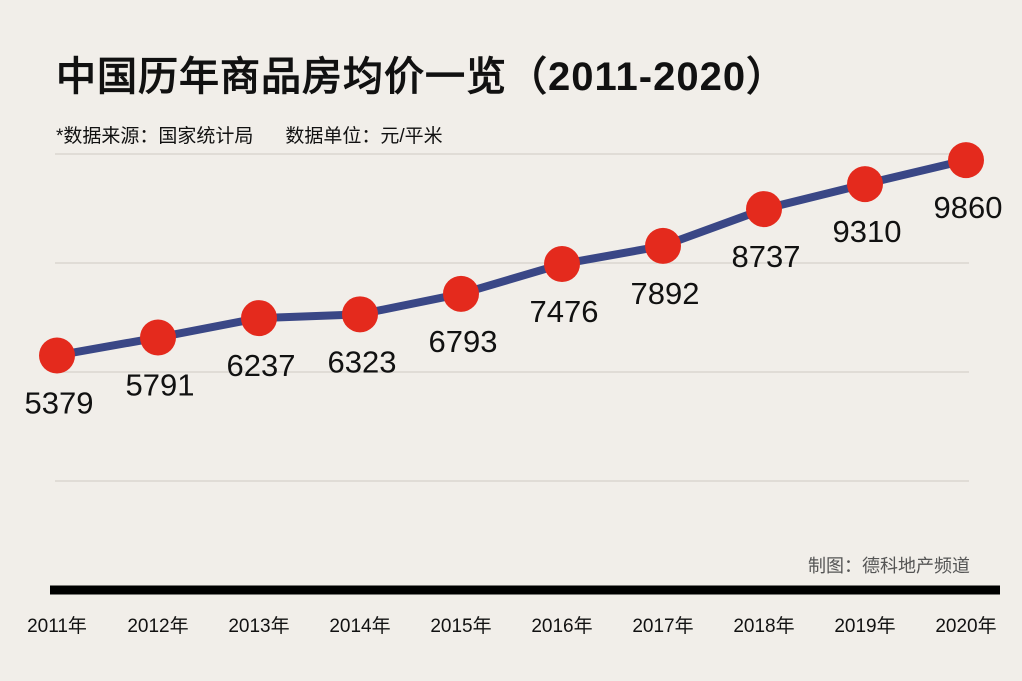 This screenshot has height=681, width=1022. I want to click on unit-note: 数据单位：元/平米, so click(364, 136).